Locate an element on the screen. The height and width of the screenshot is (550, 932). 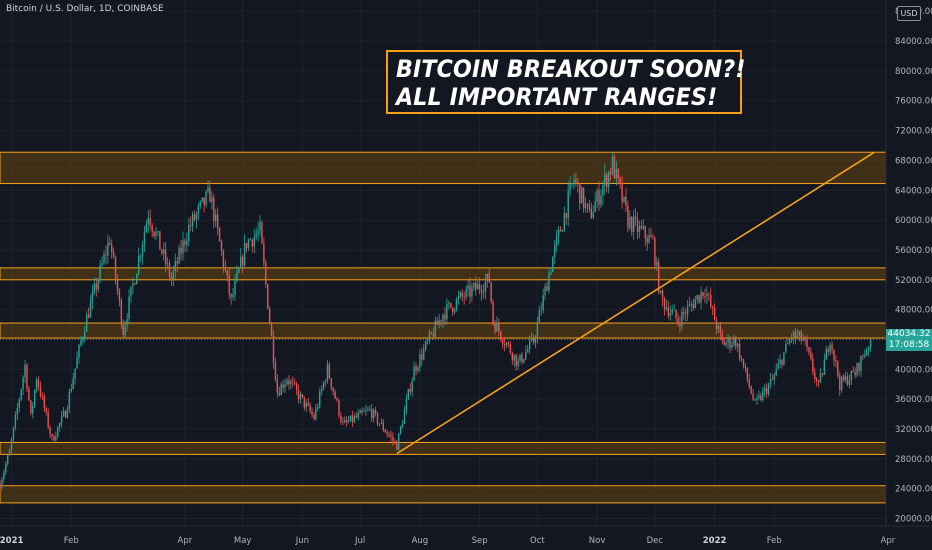
price-tick-label: 56000.00 is located at coordinates (913, 251).